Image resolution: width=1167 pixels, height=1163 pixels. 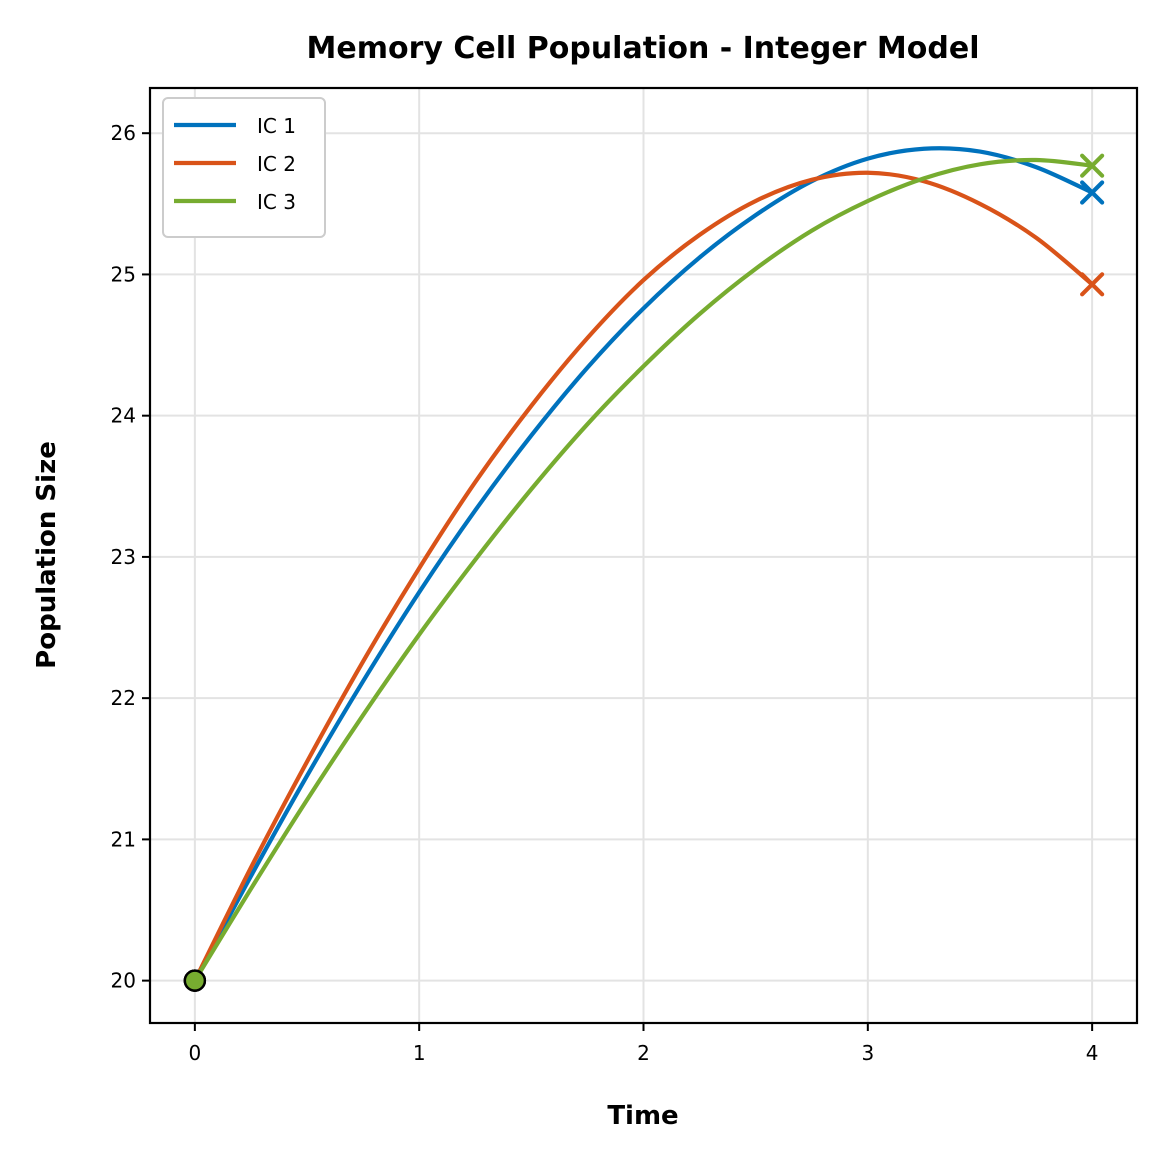 I want to click on x-axis-label: Time, so click(x=642, y=1116).